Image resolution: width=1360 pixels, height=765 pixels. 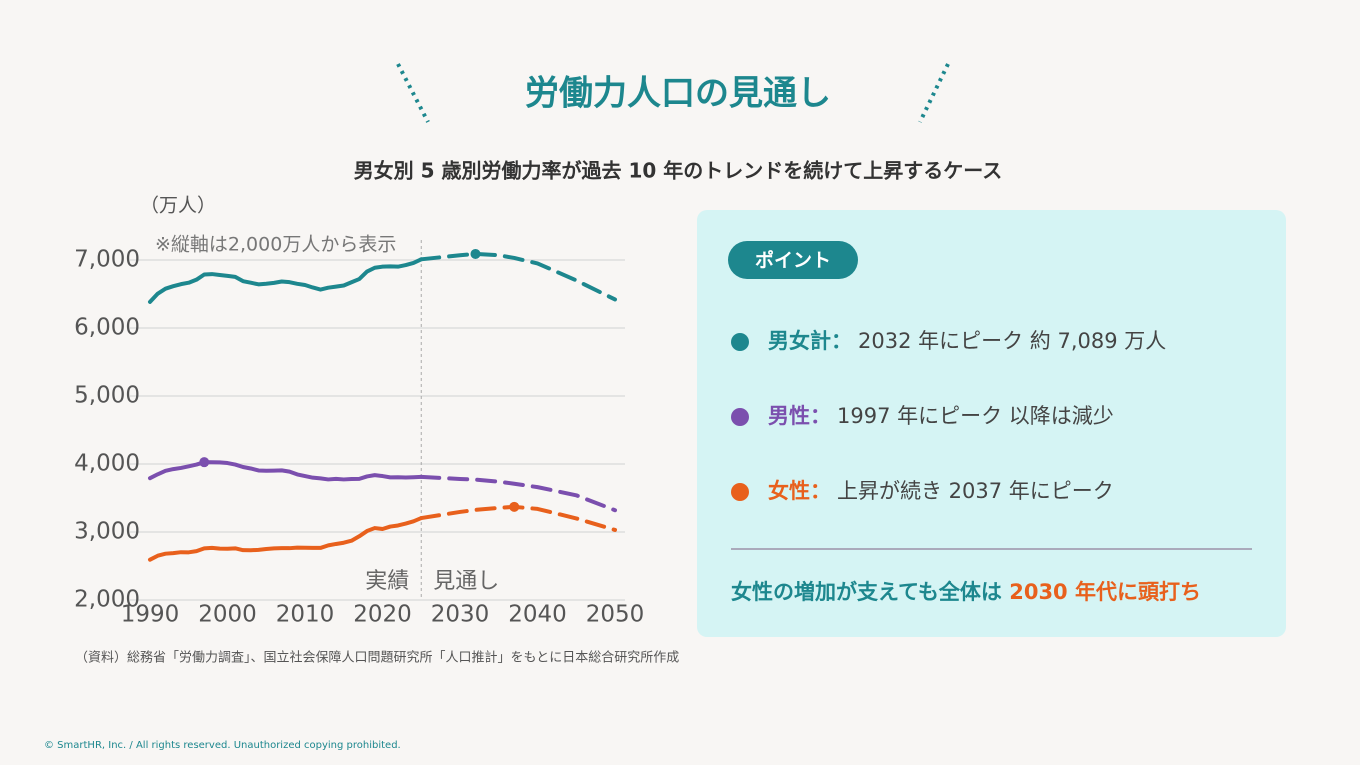 I want to click on axis-note: ※縦軸は2,000万人から表示, so click(x=275, y=245).